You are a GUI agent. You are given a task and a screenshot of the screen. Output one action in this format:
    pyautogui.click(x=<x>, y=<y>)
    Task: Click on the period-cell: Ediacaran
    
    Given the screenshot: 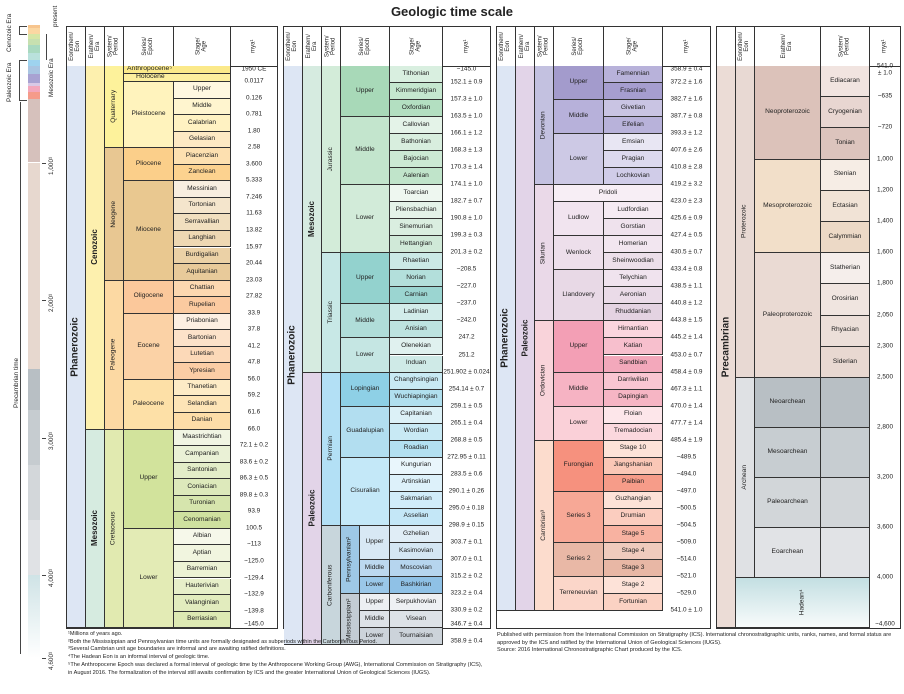 What is the action you would take?
    pyautogui.click(x=845, y=82)
    